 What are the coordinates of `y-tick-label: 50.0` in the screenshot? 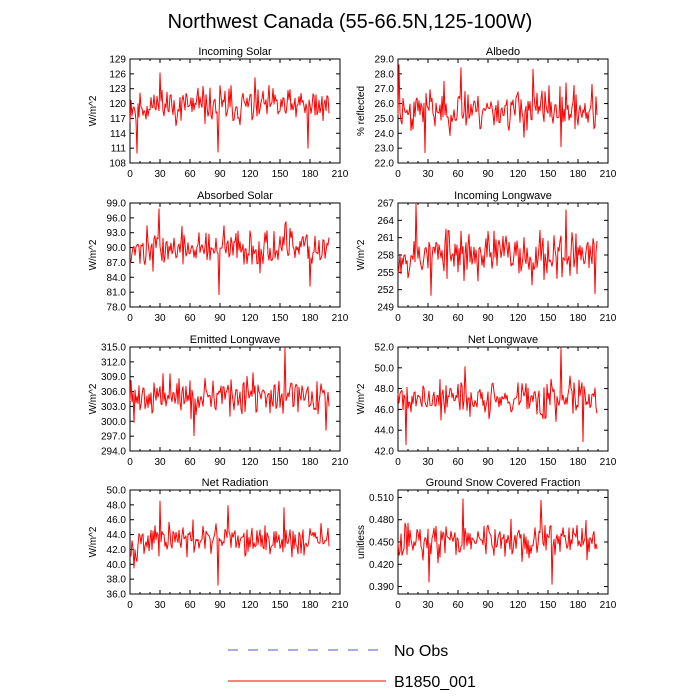 It's located at (385, 368).